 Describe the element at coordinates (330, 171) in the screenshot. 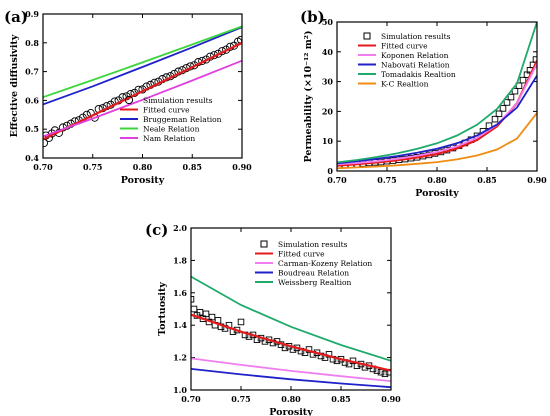

I see `y-tick-label: 0` at that location.